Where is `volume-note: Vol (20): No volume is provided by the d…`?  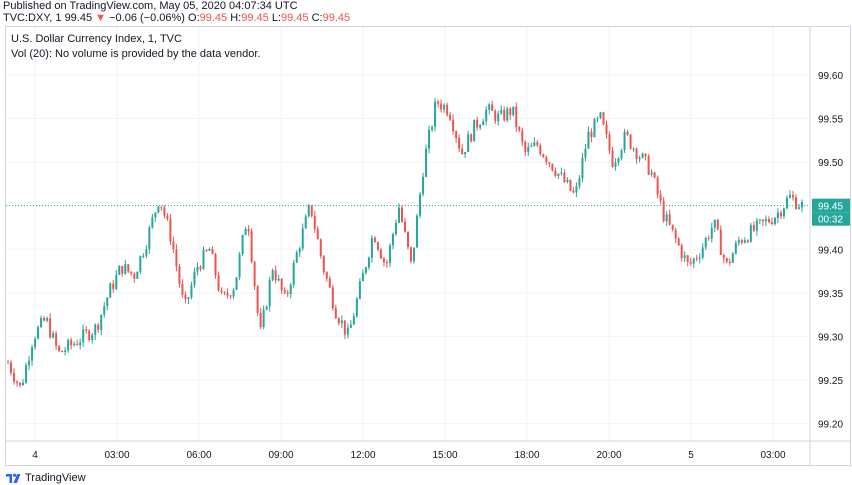
volume-note: Vol (20): No volume is provided by the d… is located at coordinates (136, 54).